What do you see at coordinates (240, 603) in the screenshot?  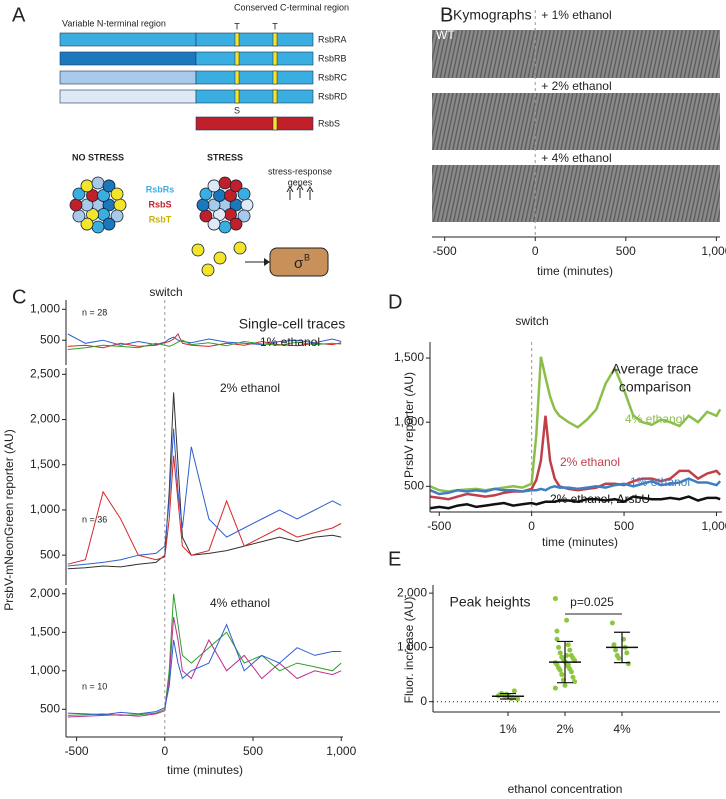 I see `subtitle: 4% ethanol` at bounding box center [240, 603].